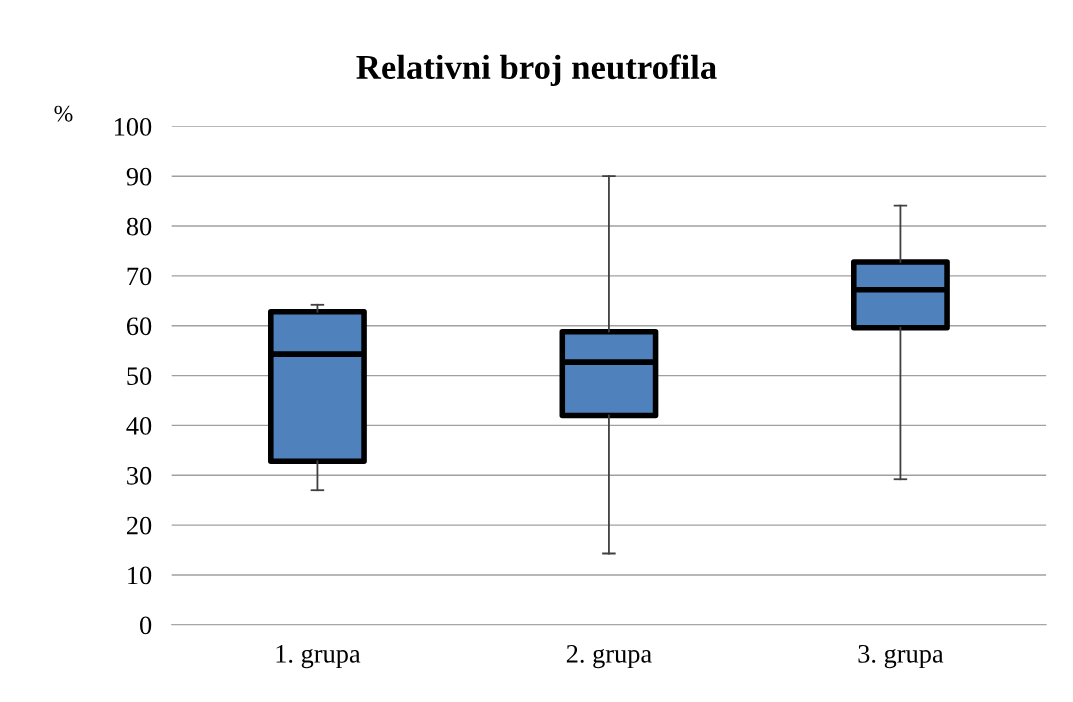 The width and height of the screenshot is (1073, 702). Describe the element at coordinates (63, 113) in the screenshot. I see `y-axis-title: %` at that location.